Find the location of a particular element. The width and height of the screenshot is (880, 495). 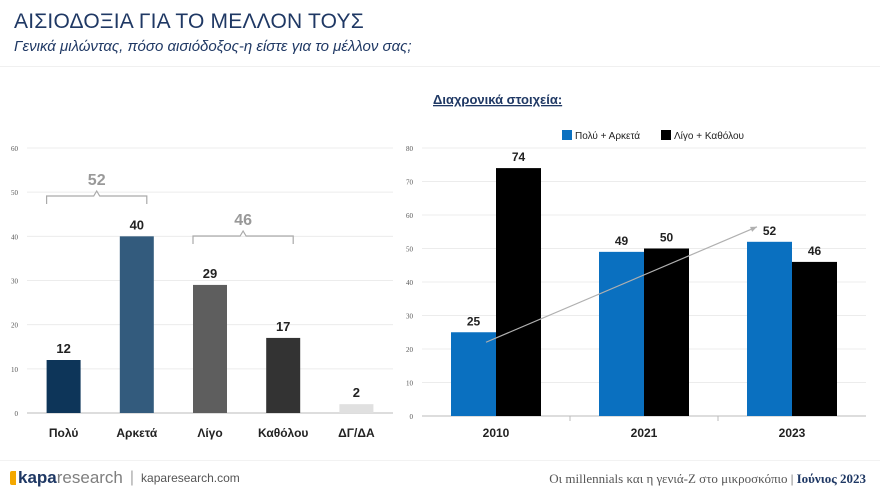

y-tick-label: 80 is located at coordinates (410, 149).